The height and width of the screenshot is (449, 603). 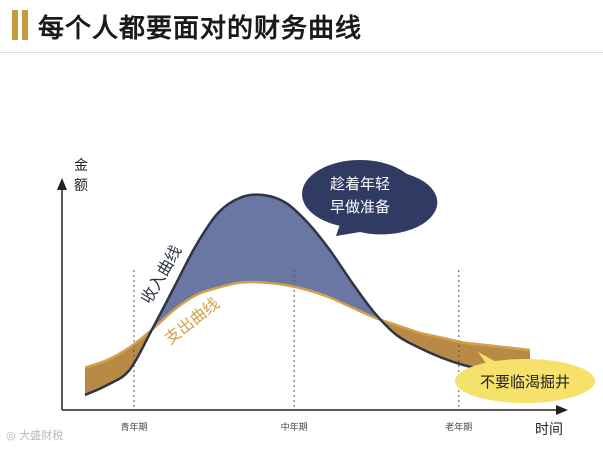 I want to click on y-axis-label-char-2: 额, so click(x=81, y=186).